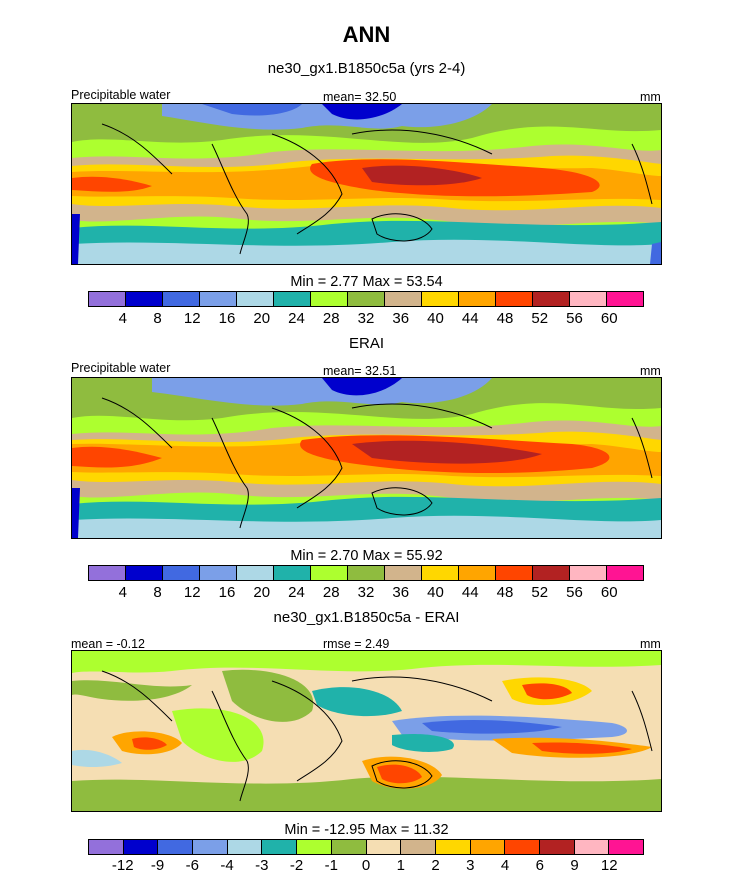 This screenshot has width=733, height=884. What do you see at coordinates (366, 34) in the screenshot?
I see `figure-title: ANN` at bounding box center [366, 34].